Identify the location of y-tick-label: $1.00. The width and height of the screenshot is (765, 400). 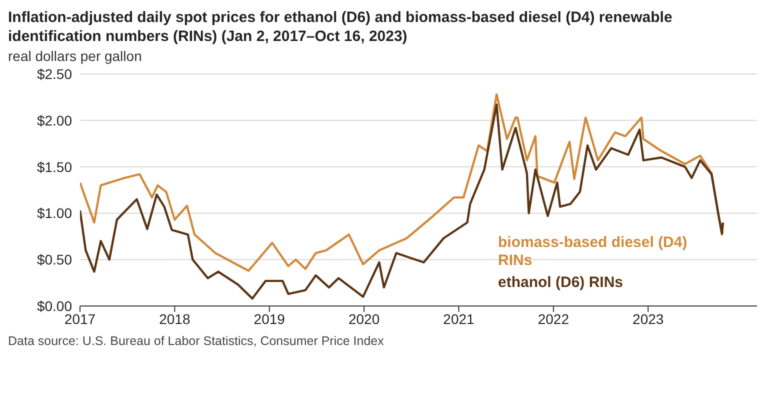
(54, 213).